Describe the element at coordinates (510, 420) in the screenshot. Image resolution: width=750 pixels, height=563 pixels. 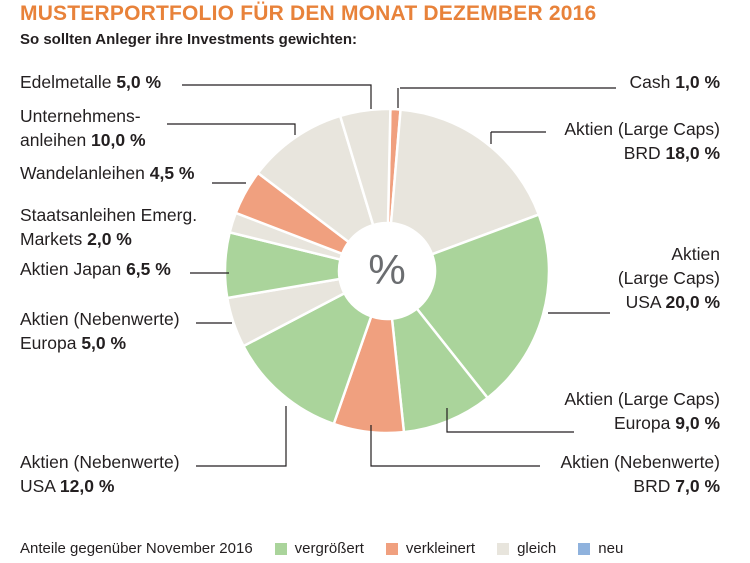
I see `leader-lc-eur` at that location.